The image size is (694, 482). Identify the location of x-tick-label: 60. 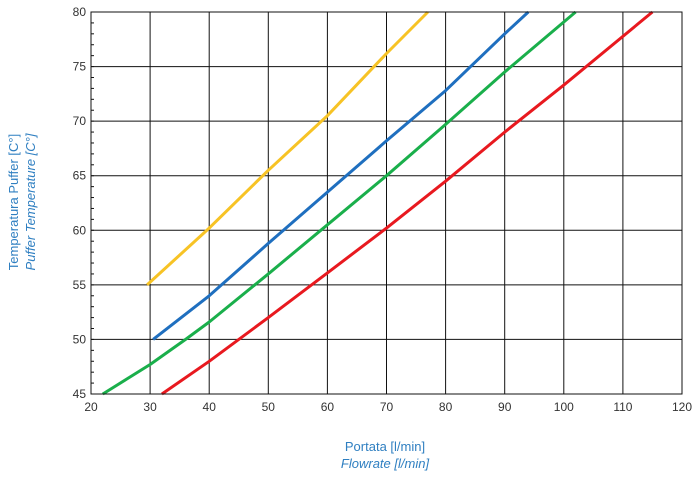
(328, 407).